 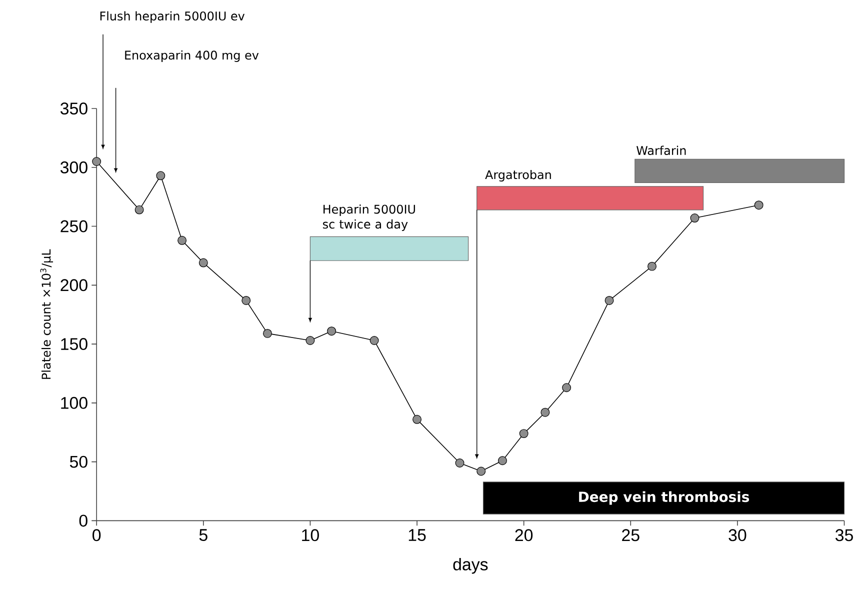 What do you see at coordinates (664, 498) in the screenshot?
I see `band-label: Deep vein thrombosis` at bounding box center [664, 498].